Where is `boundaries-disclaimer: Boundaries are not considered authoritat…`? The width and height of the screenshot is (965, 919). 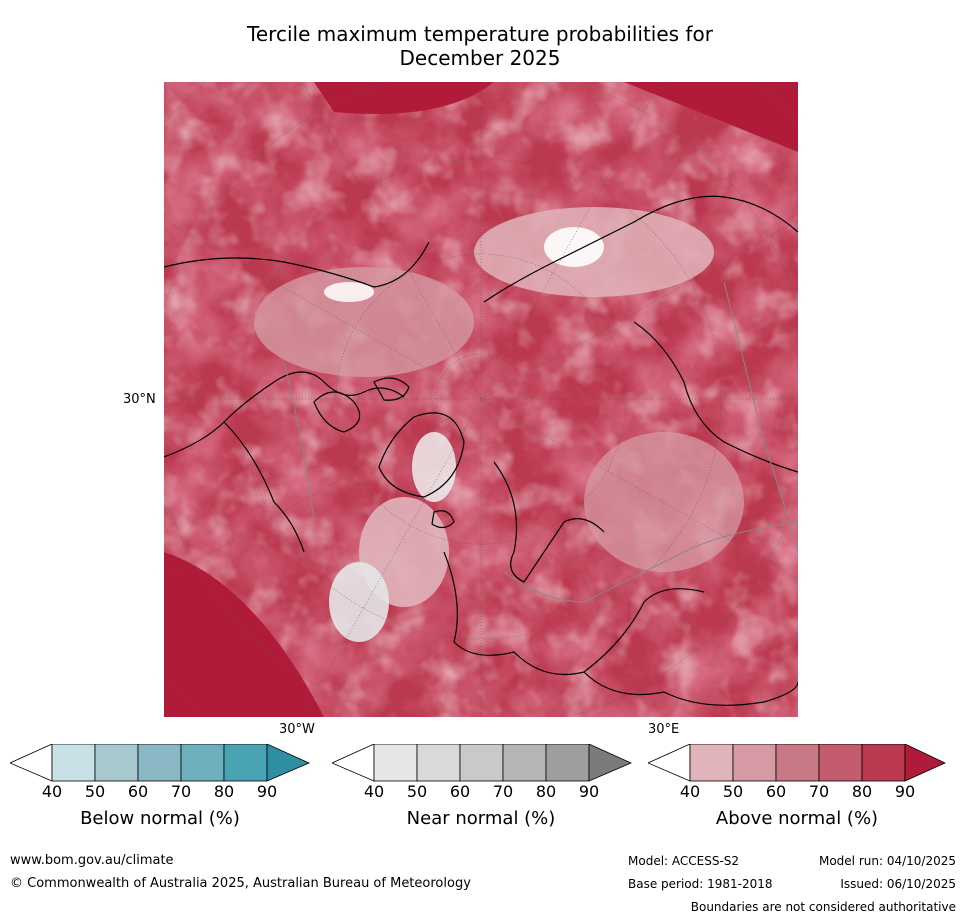 boundaries-disclaimer: Boundaries are not considered authoritat… is located at coordinates (823, 907).